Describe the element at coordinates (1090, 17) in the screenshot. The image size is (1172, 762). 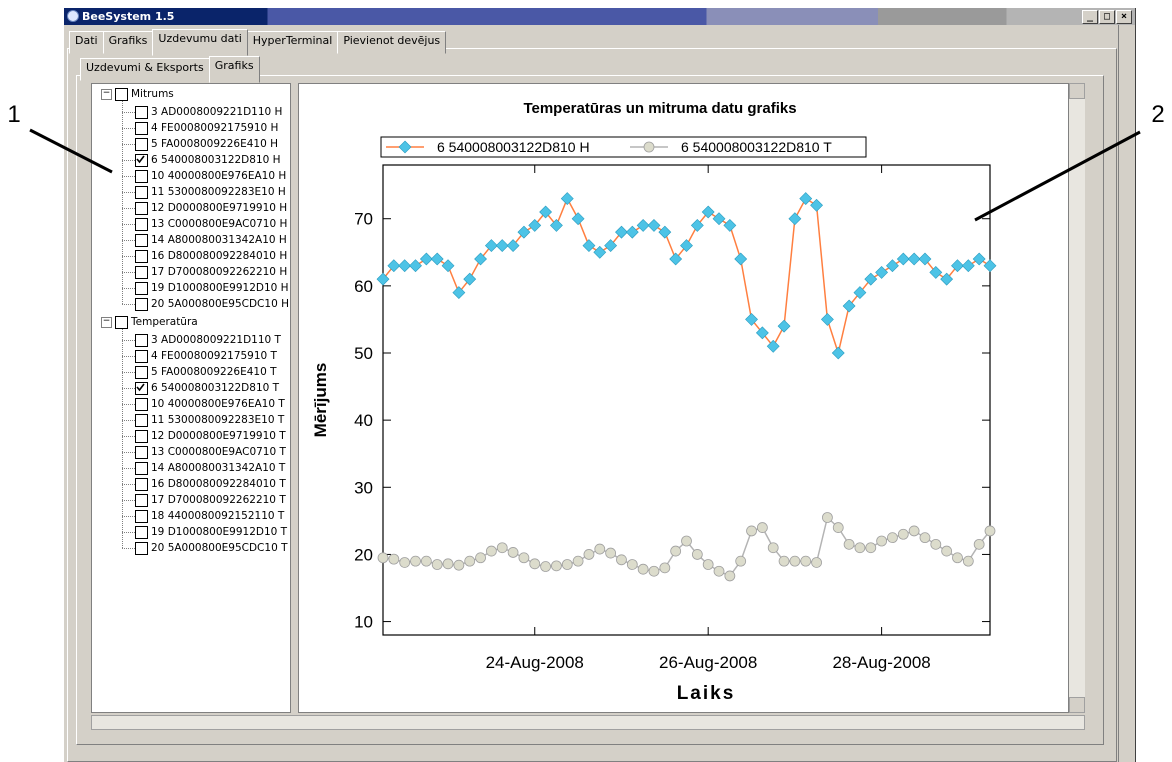
I see `minimize-button: _` at that location.